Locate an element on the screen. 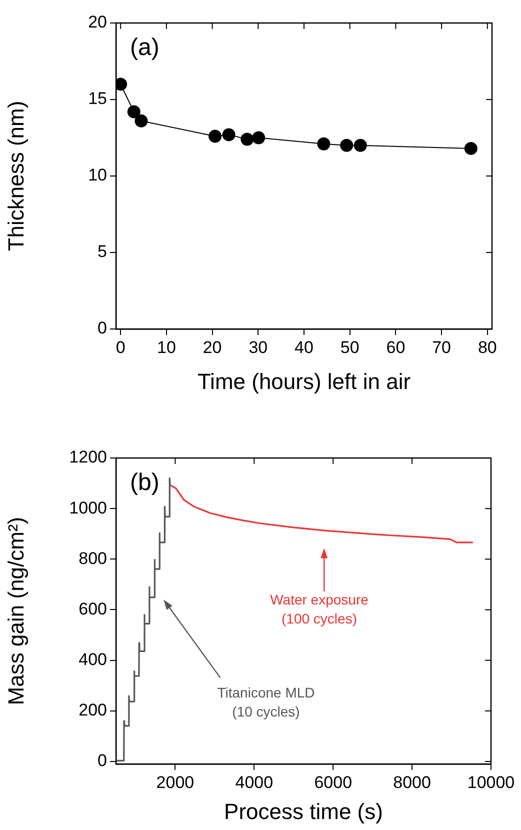 This screenshot has height=830, width=521. x-tick-label: 60 is located at coordinates (396, 347).